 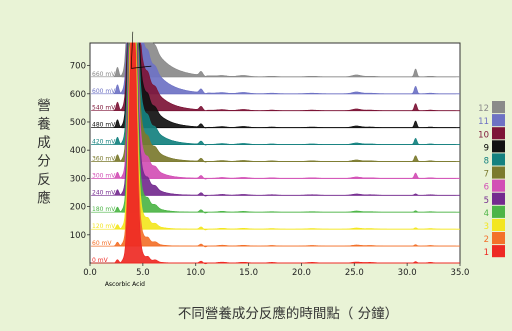 I want to click on legend-number-10: 10, so click(x=483, y=135).